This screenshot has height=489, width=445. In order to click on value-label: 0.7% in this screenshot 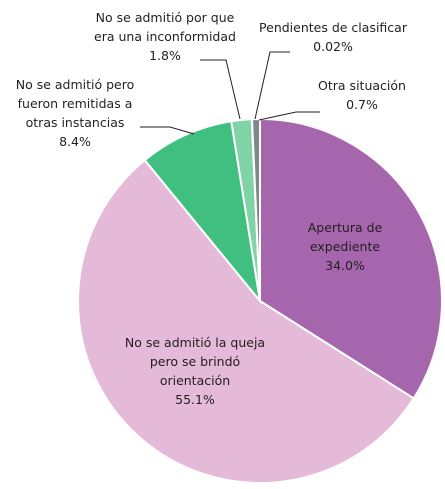, I will do `click(362, 104)`.